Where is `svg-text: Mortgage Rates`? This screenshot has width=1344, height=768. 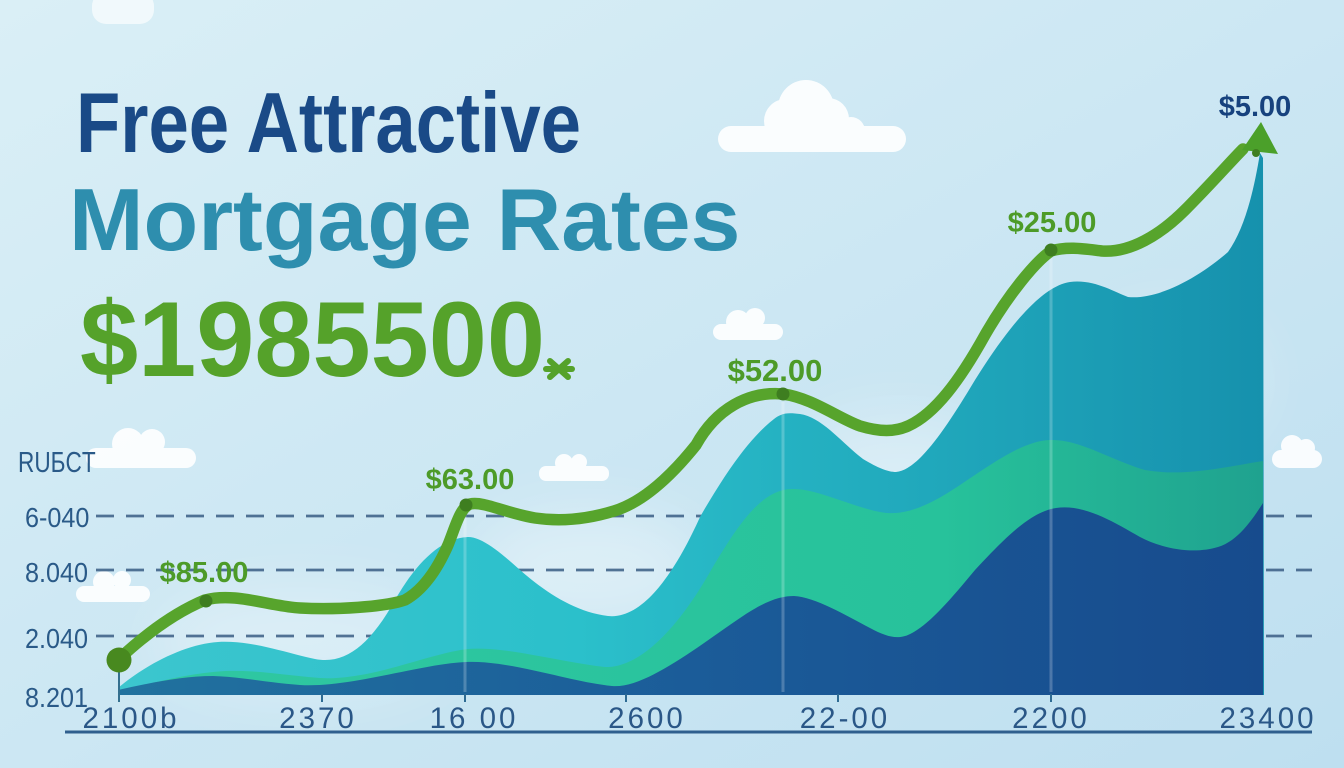
svg-text: Mortgage Rates is located at coordinates (404, 220).